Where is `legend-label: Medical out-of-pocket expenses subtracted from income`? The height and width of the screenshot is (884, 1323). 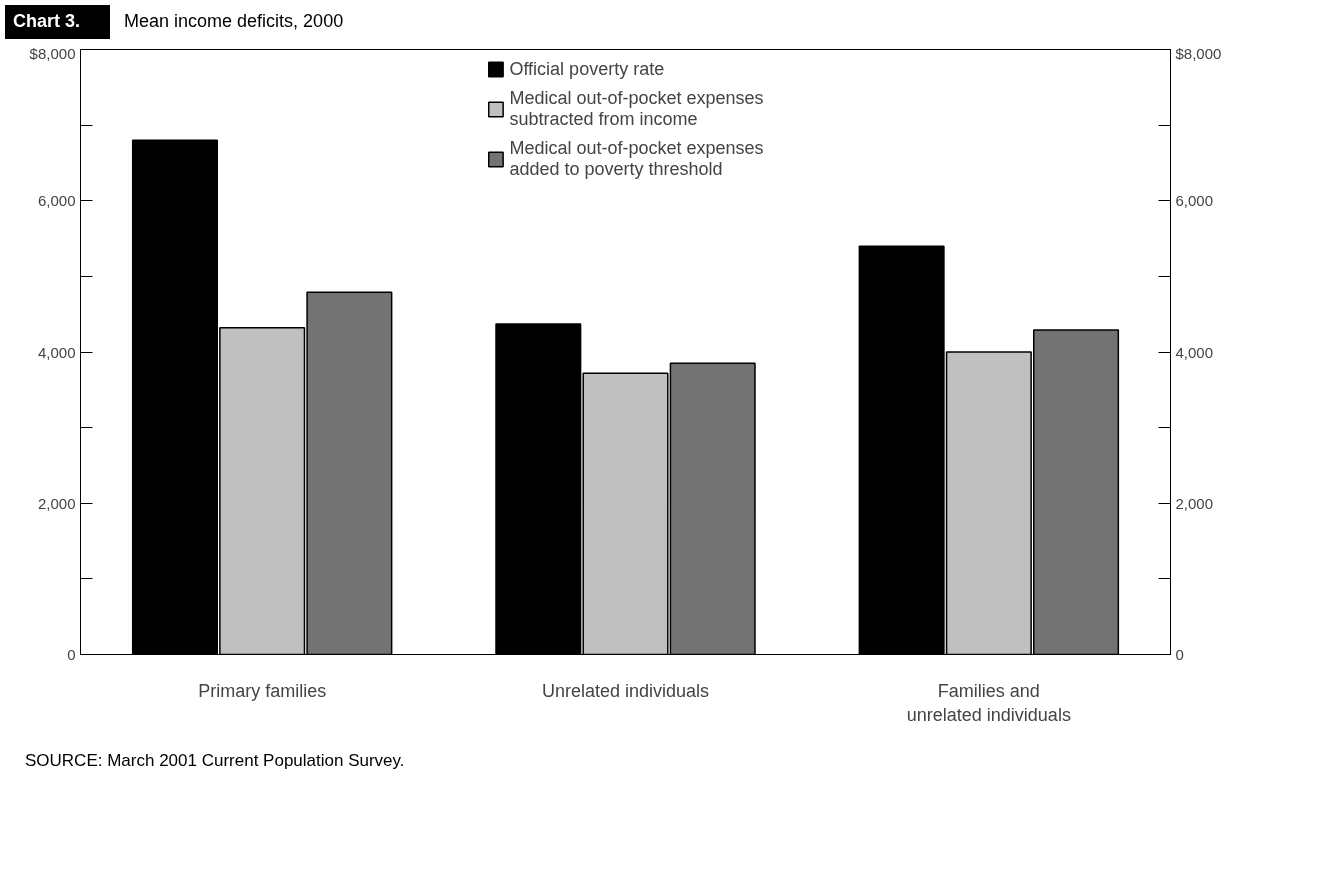
legend-label: Medical out-of-pocket expenses subtracted from income is located at coordinates (636, 108).